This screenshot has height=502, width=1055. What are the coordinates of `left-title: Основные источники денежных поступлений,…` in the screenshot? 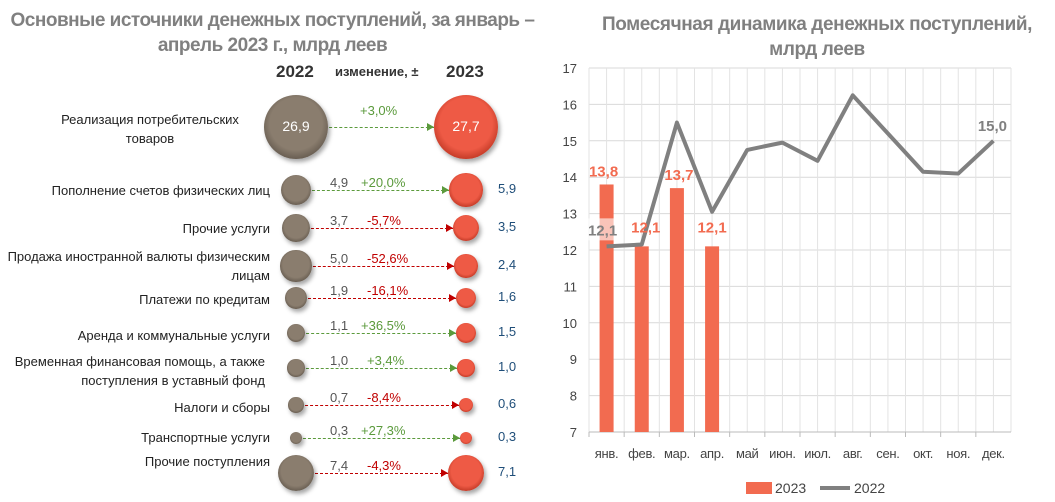 It's located at (272, 33).